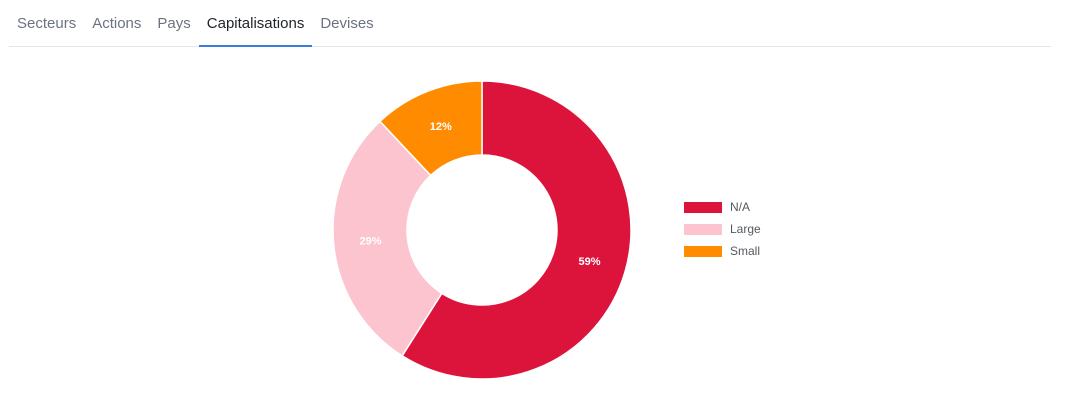 Image resolution: width=1073 pixels, height=401 pixels. I want to click on tab-secteurs: Secteurs, so click(47, 23).